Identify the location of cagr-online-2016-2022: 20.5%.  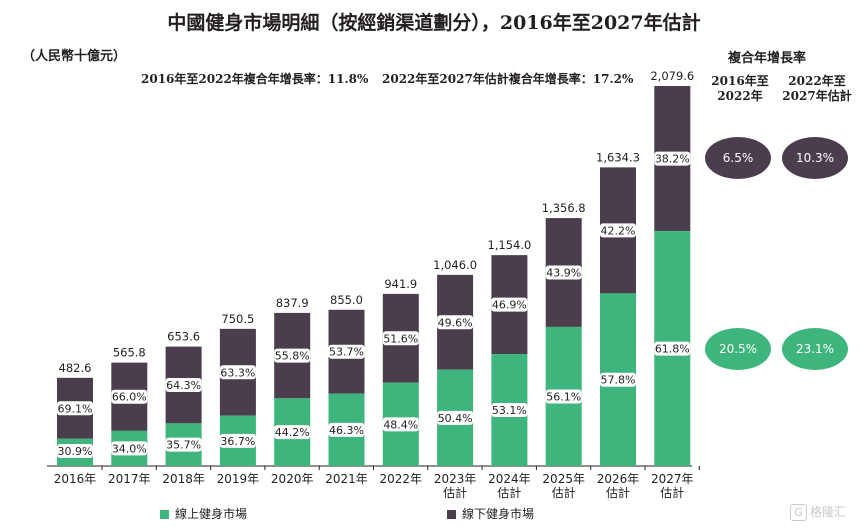
(738, 349).